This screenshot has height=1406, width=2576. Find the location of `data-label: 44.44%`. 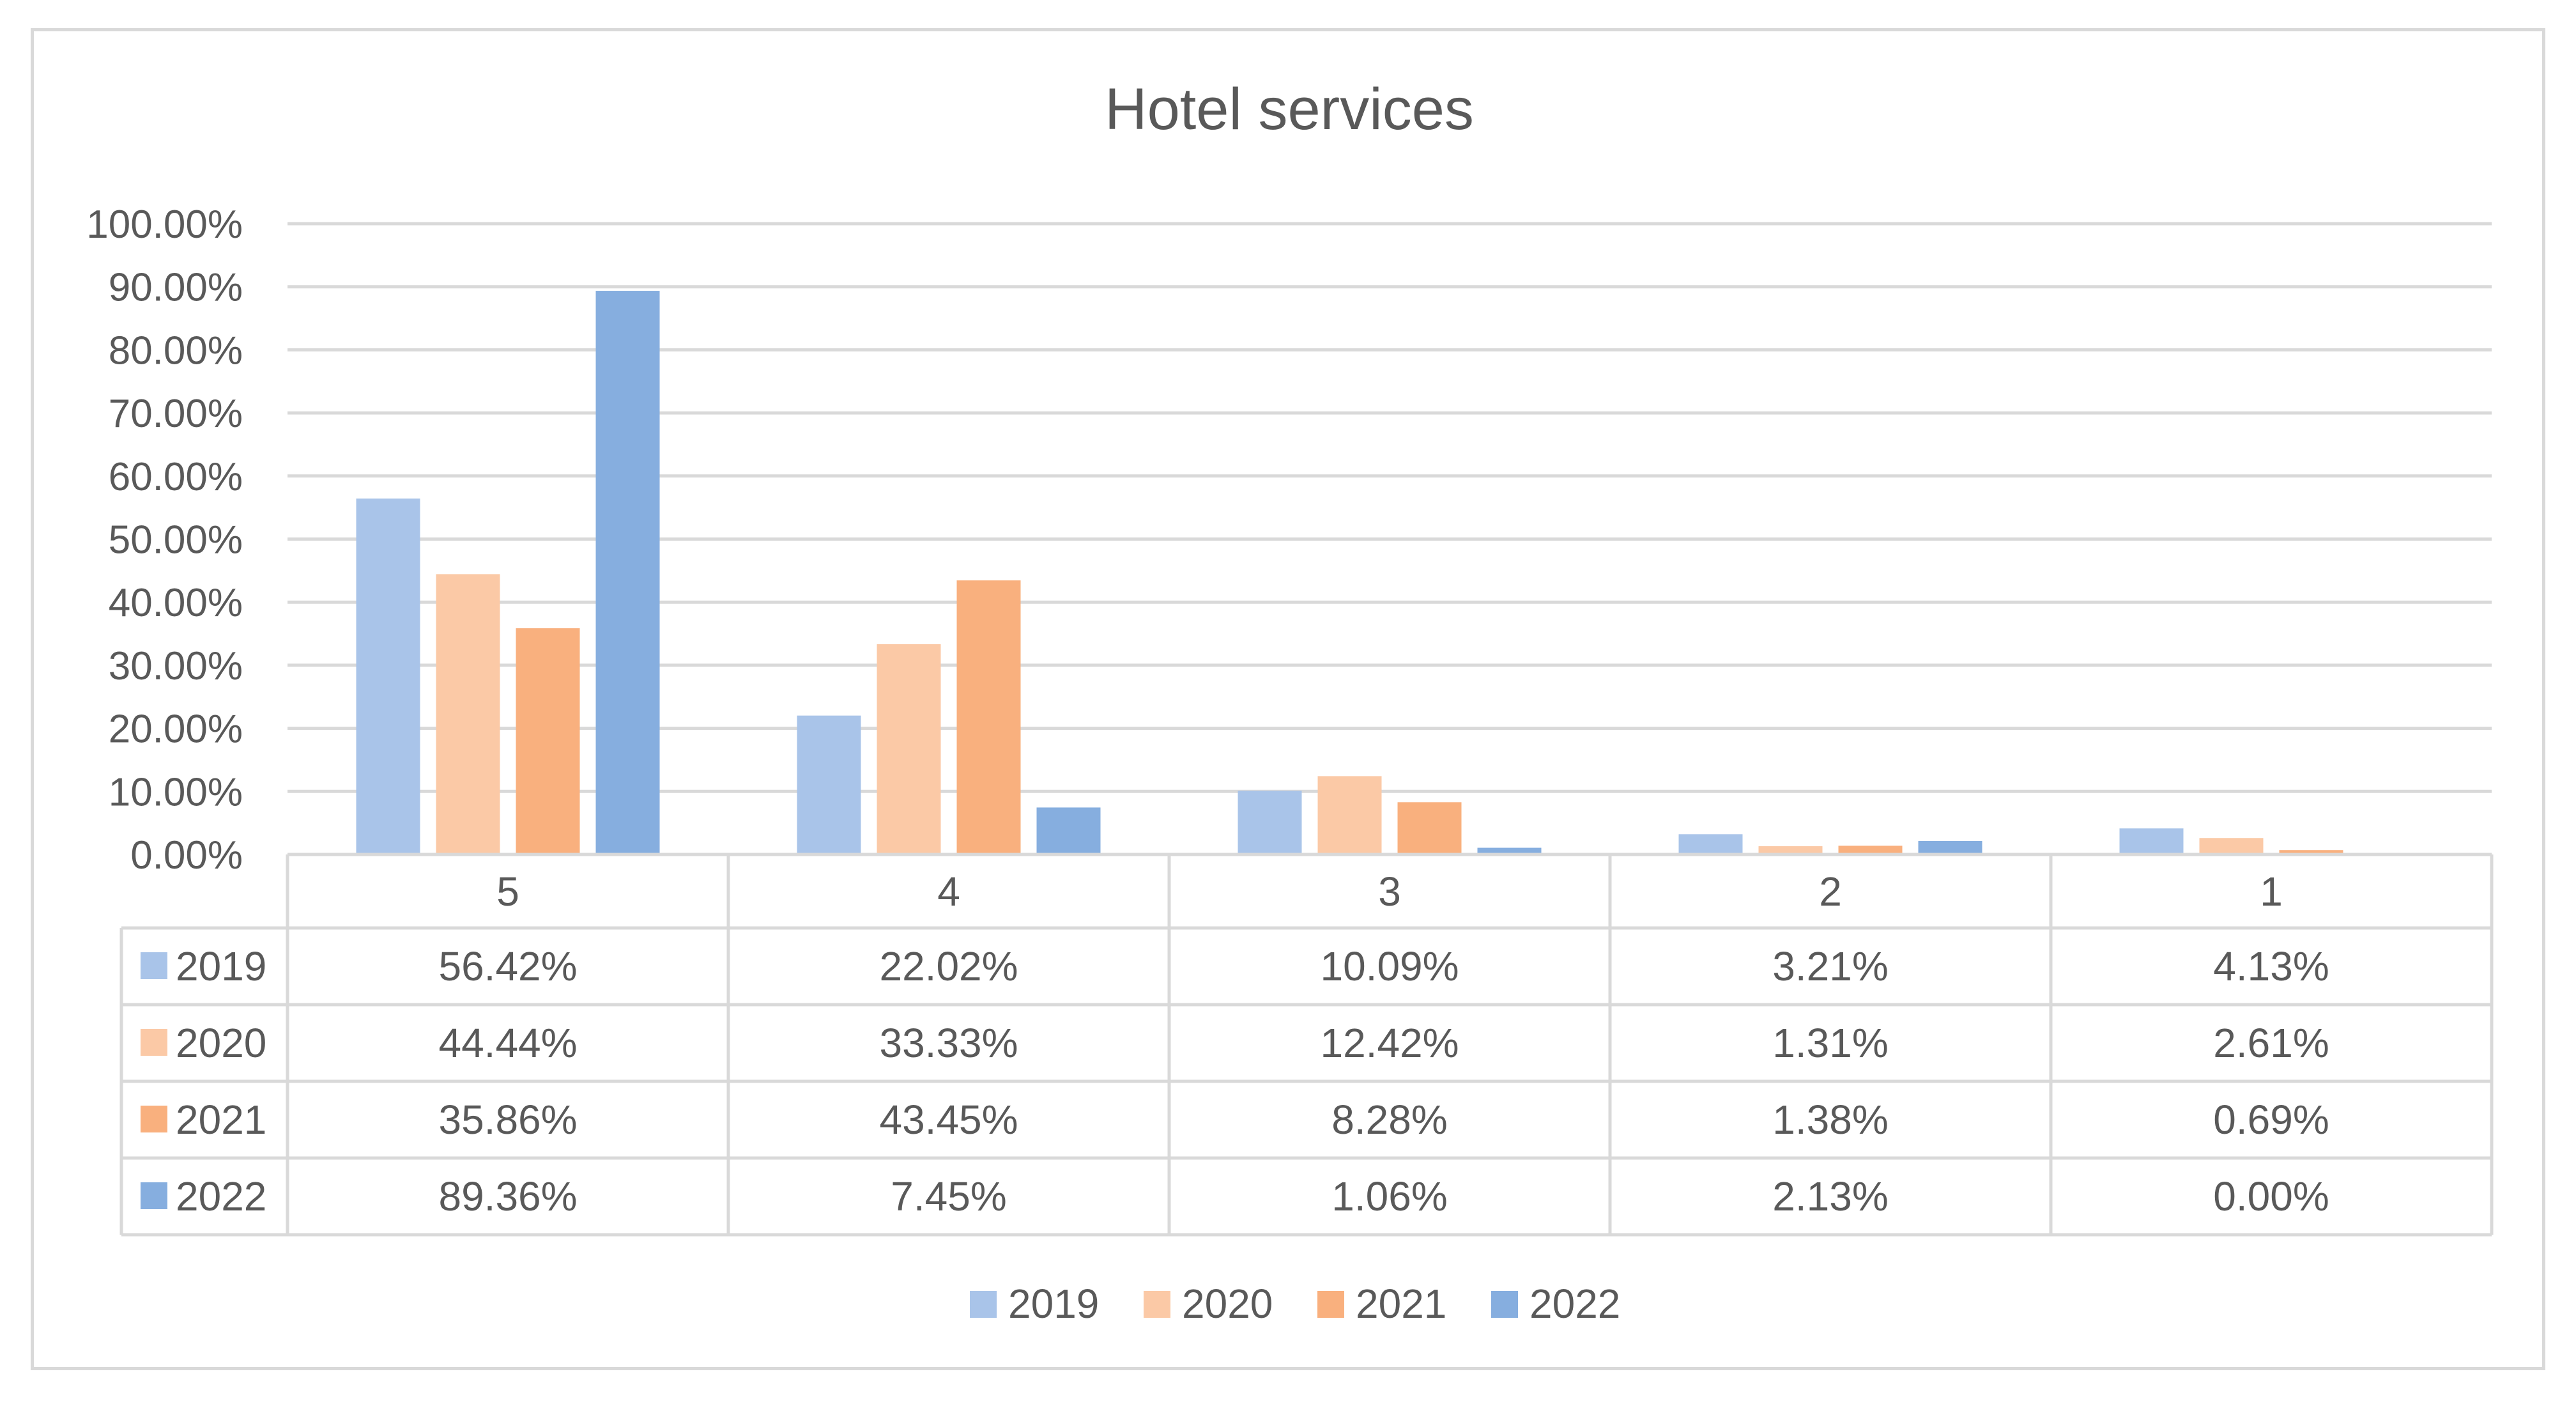

data-label: 44.44% is located at coordinates (507, 1043).